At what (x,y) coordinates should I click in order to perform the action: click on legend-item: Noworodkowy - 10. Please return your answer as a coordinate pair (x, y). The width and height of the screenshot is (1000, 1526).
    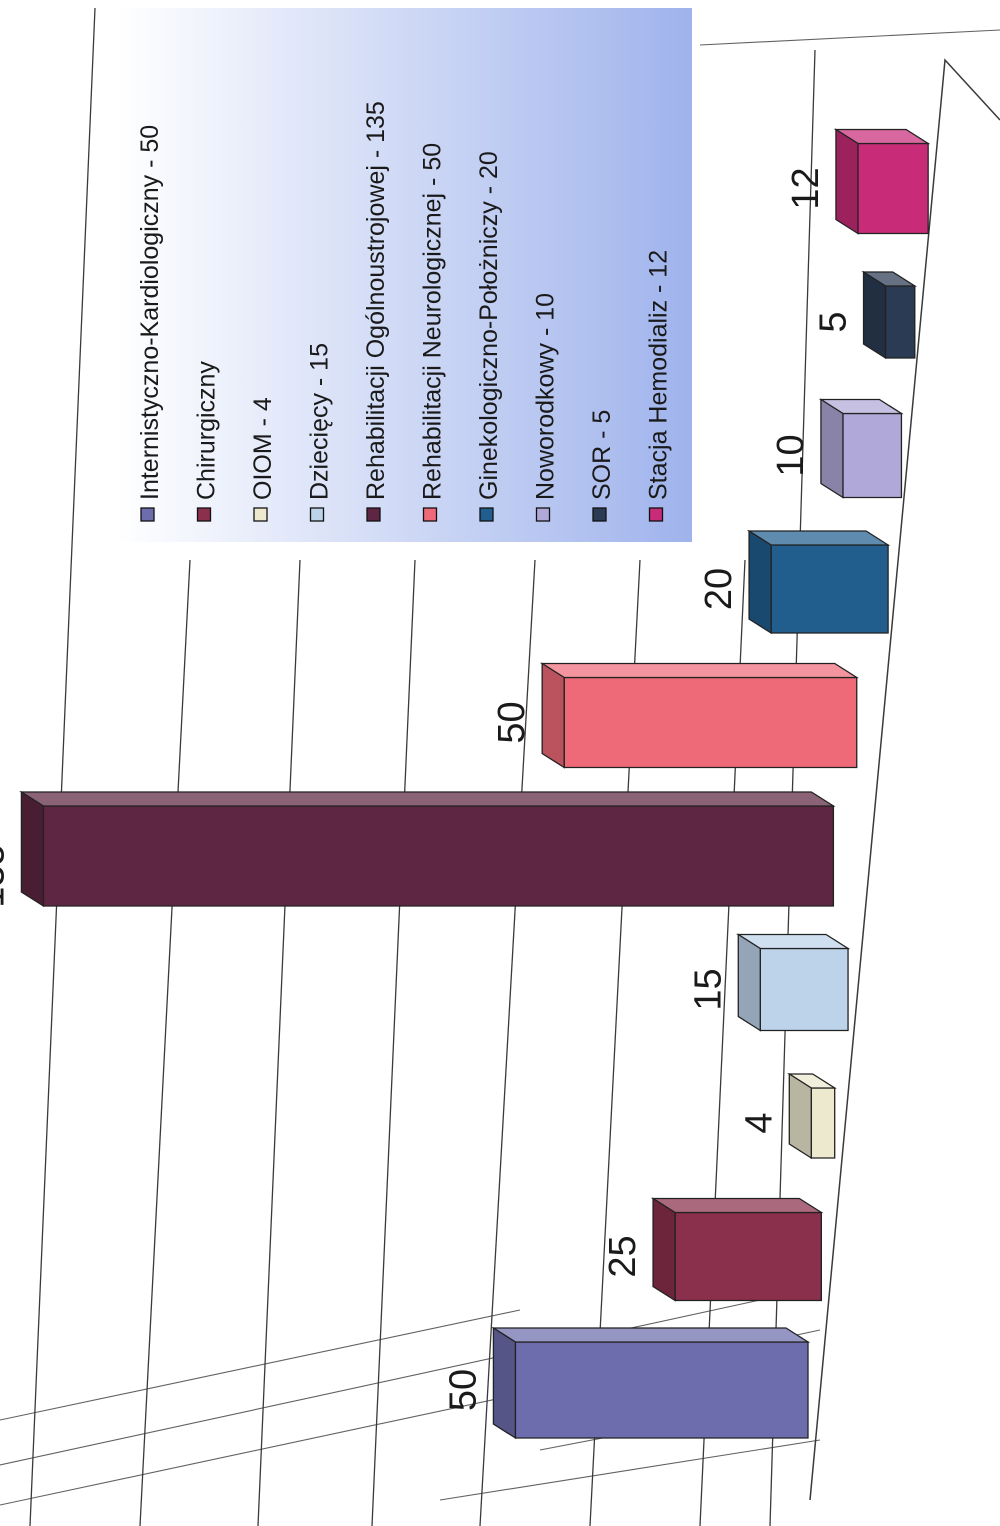
    Looking at the image, I should click on (546, 407).